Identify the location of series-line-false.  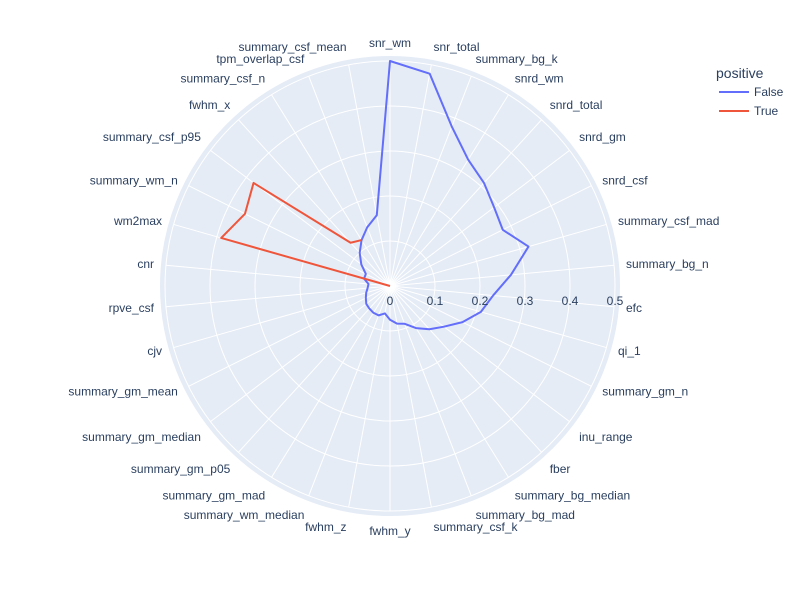
(444, 195).